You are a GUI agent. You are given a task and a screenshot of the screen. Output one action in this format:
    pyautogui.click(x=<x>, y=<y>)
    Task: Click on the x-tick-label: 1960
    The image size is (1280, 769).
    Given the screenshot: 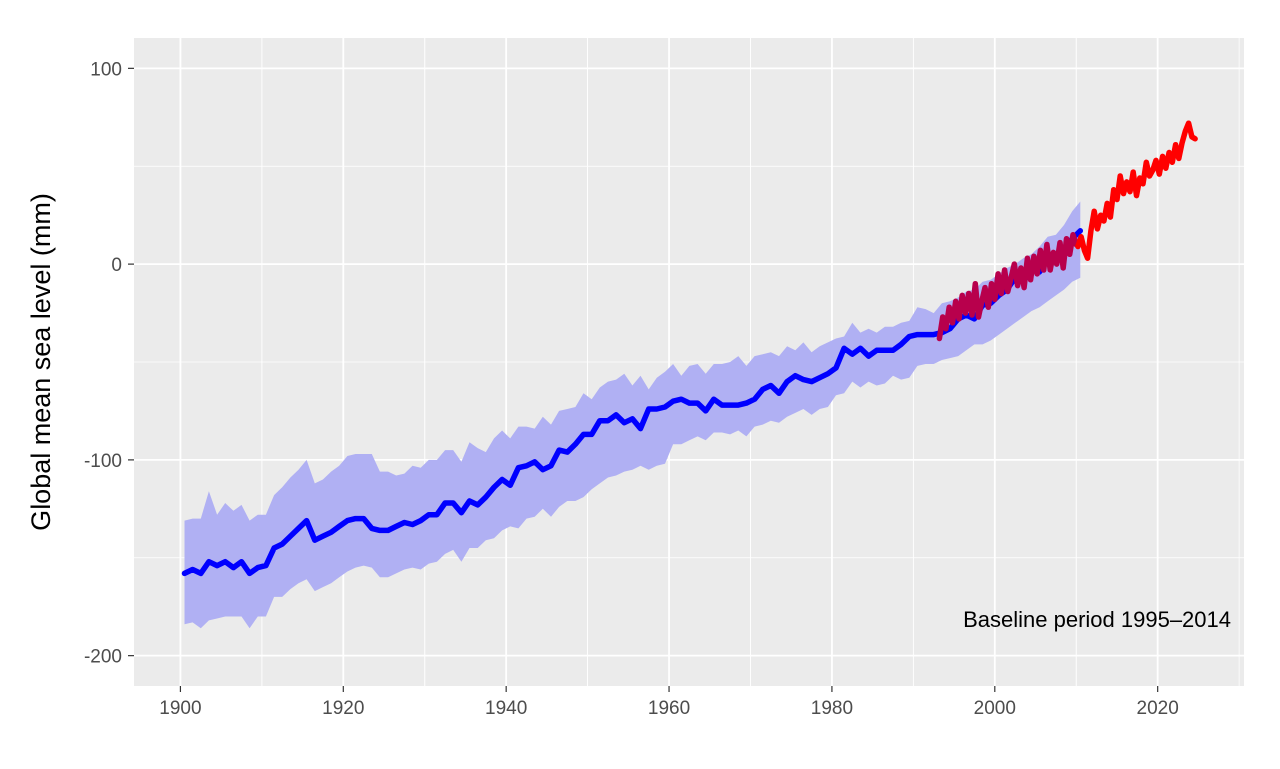 What is the action you would take?
    pyautogui.click(x=669, y=708)
    